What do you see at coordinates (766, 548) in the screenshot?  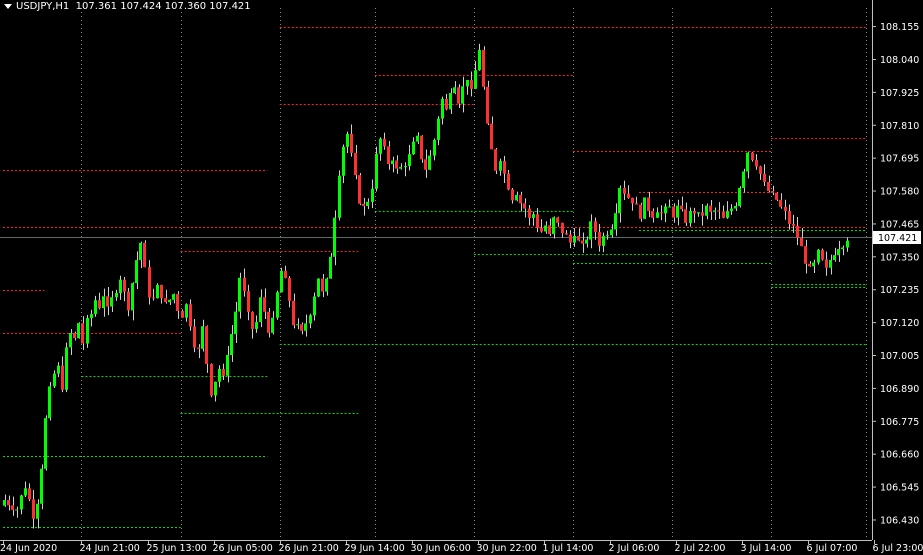 I see `time-tick-label: 3 Jul 14:00` at bounding box center [766, 548].